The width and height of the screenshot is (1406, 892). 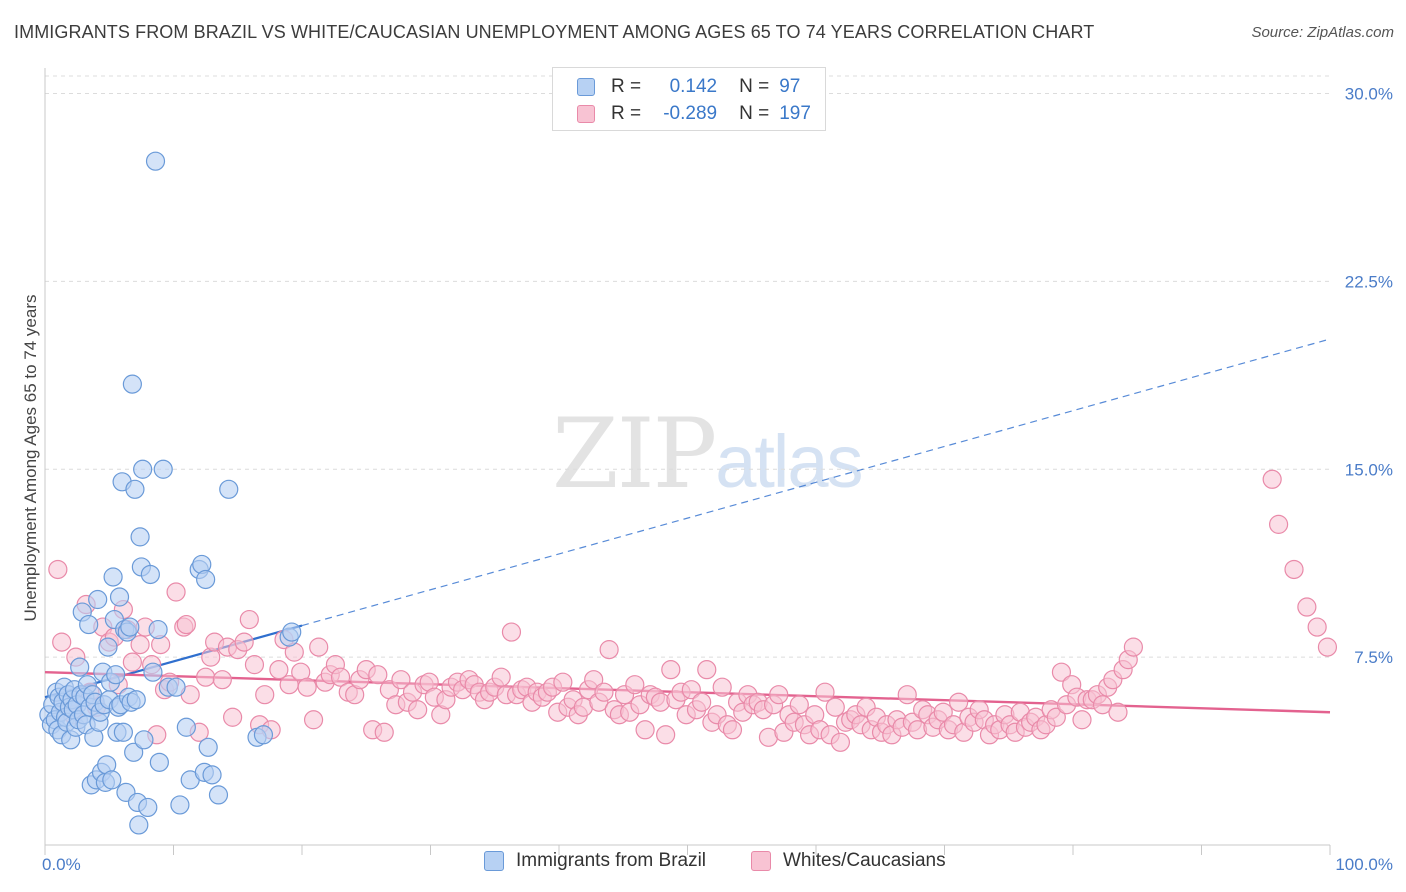 I want to click on y-tick-label: 30.0%, so click(x=1369, y=94).